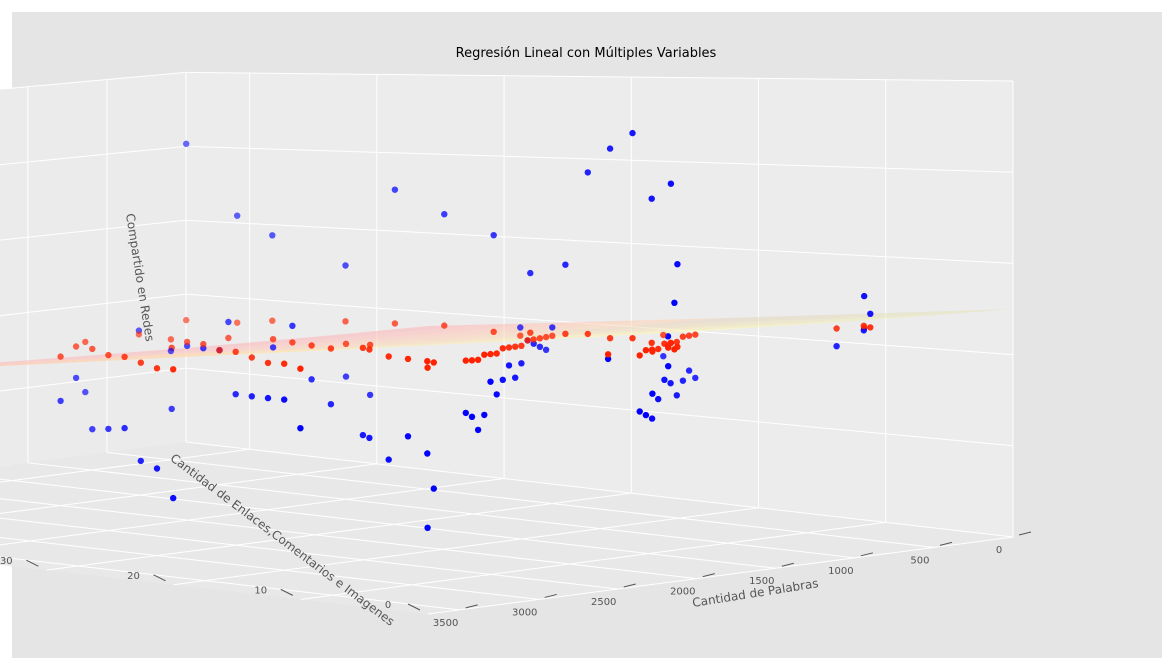  Describe the element at coordinates (682, 592) in the screenshot. I see `x-tick-label: 2000` at that location.